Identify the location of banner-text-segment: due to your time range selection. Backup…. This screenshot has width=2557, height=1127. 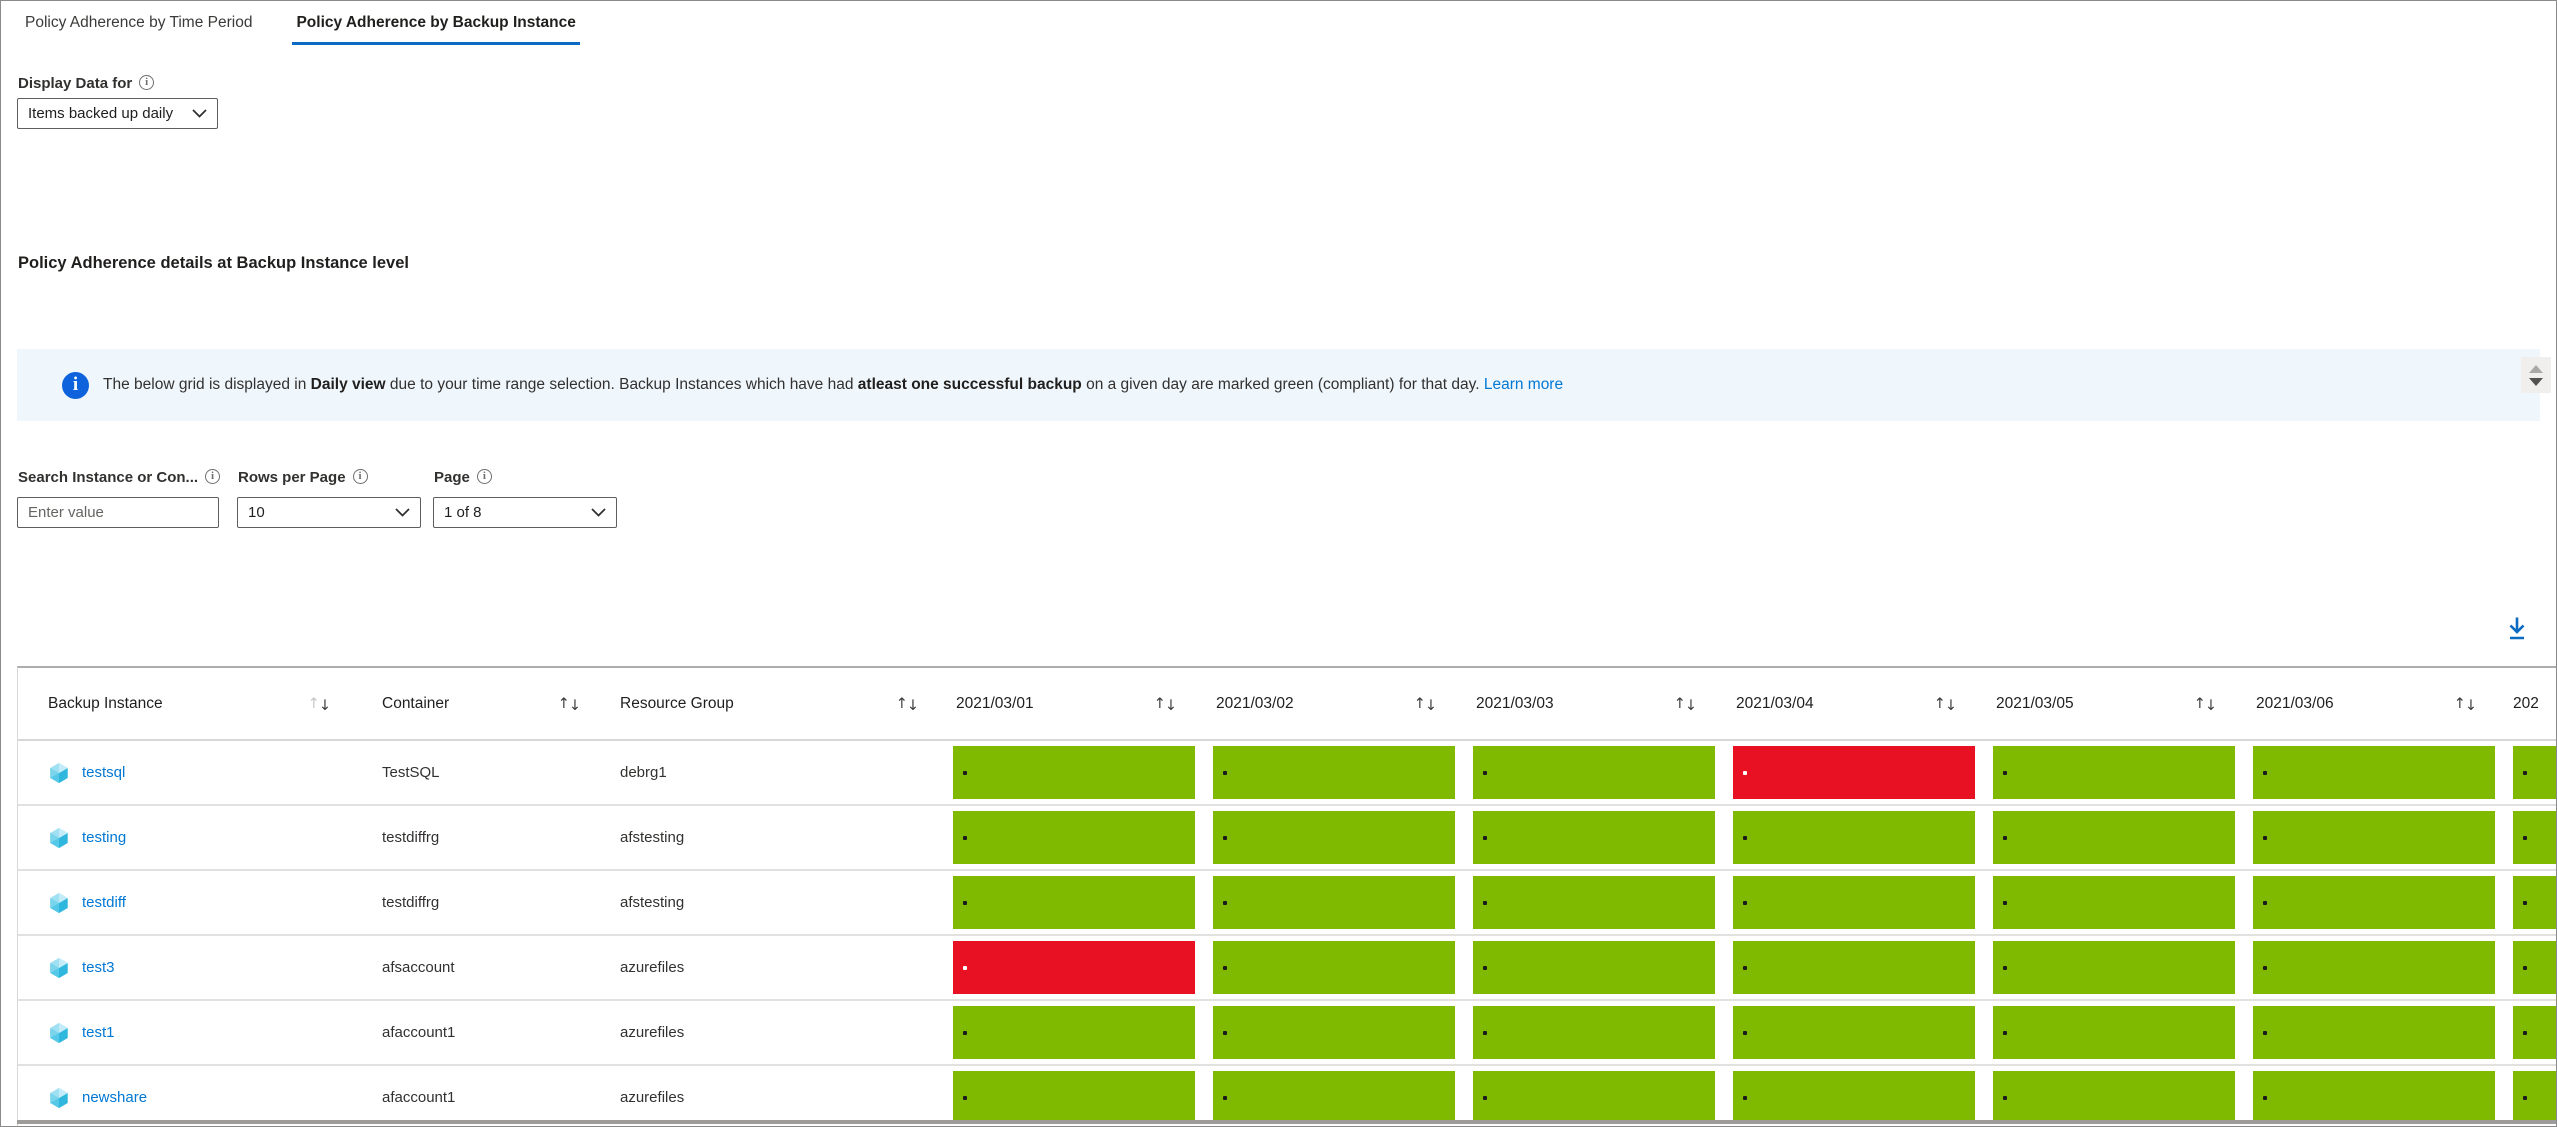
(621, 384).